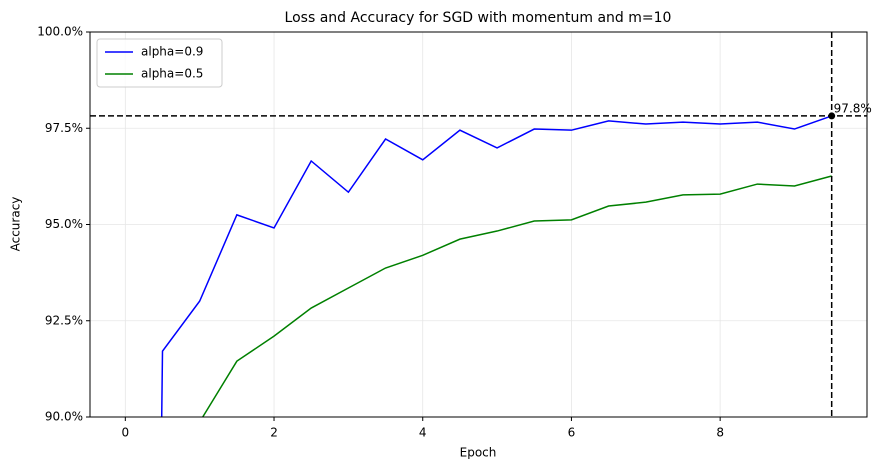  I want to click on y-tick-label: 90.0%, so click(64, 417).